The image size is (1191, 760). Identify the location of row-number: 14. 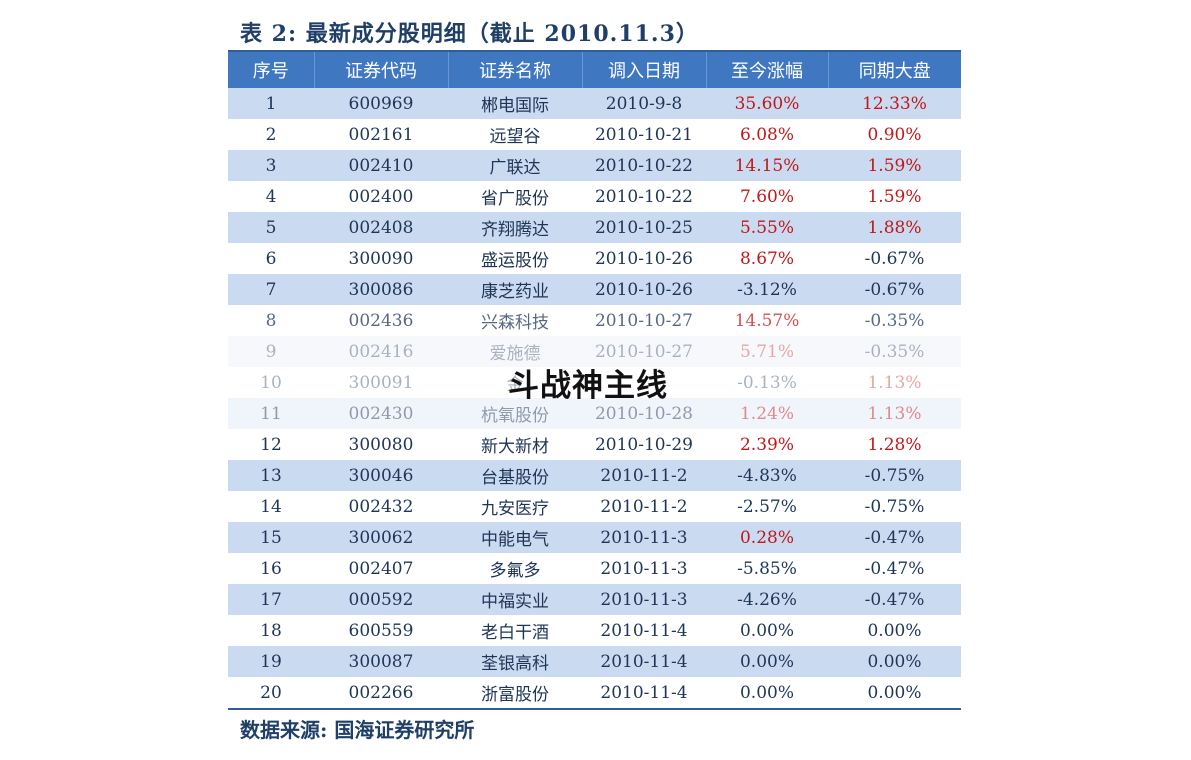
(271, 506).